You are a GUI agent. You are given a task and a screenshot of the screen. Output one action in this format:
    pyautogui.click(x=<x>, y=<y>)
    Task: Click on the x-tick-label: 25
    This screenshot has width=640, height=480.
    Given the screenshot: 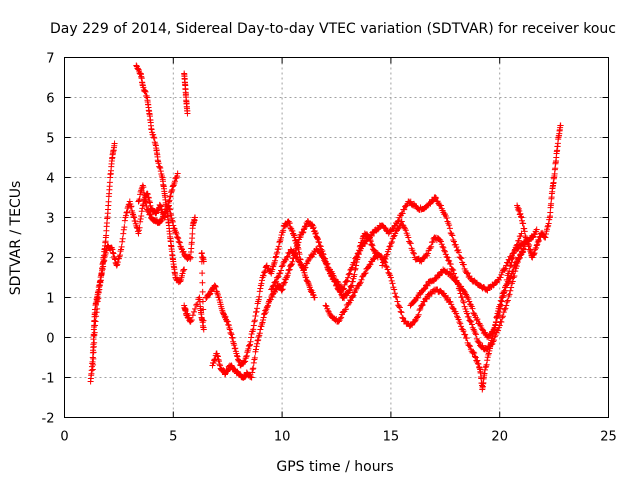 What is the action you would take?
    pyautogui.click(x=608, y=437)
    